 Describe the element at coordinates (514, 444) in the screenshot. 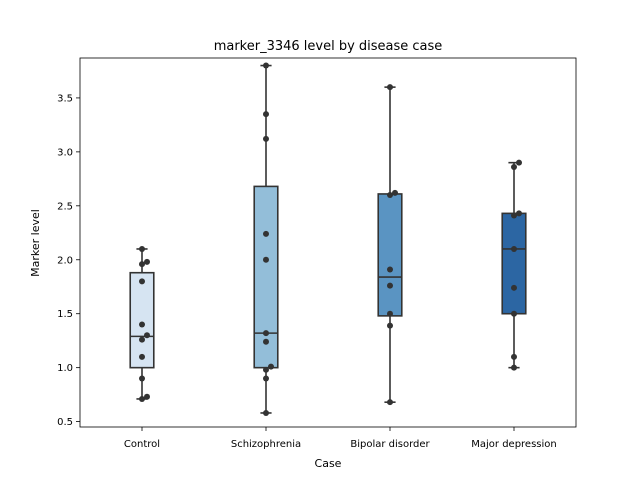

I see `x-tick-label: Major depression` at that location.